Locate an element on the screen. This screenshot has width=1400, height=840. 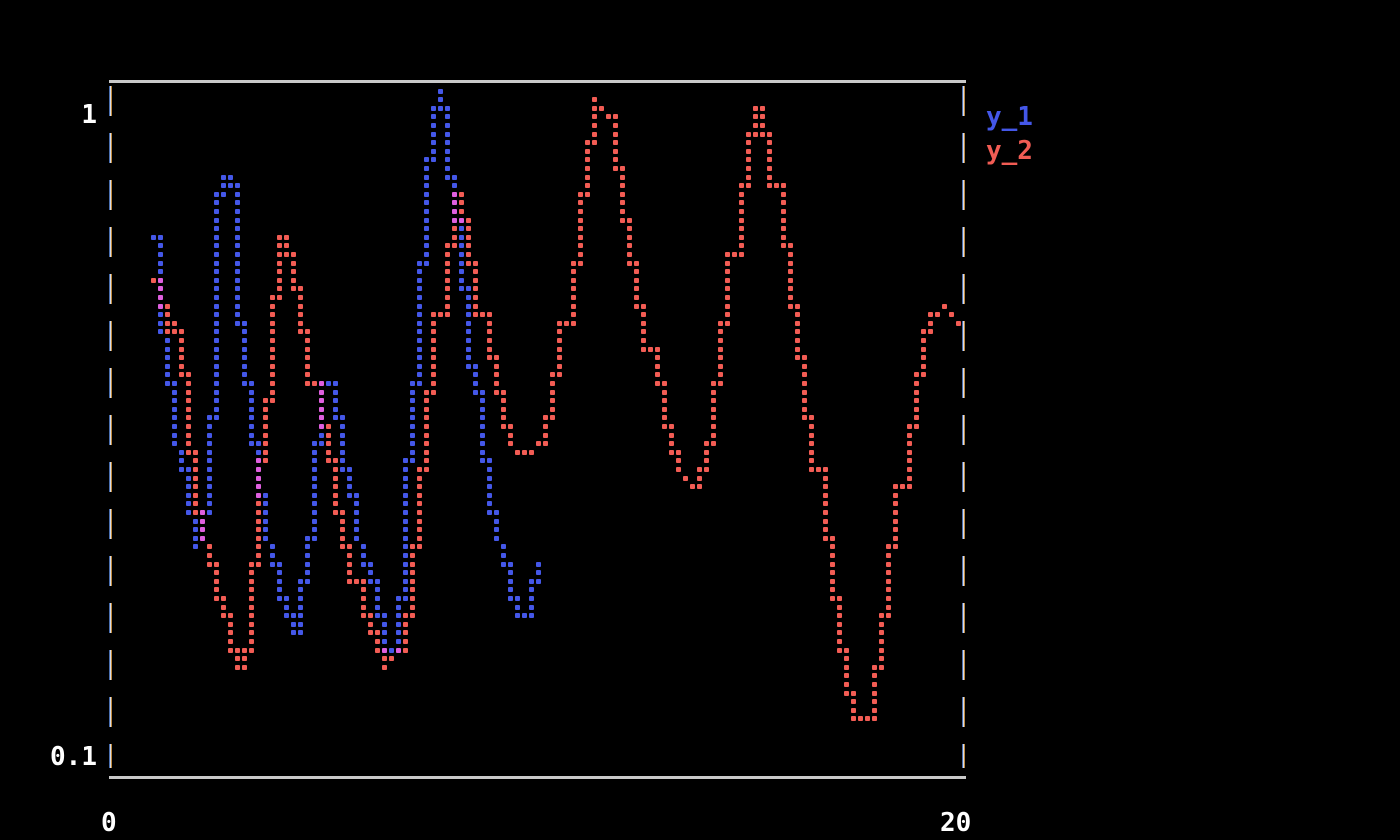
y-axis-tick-bottom: 0.1 is located at coordinates (73, 757).